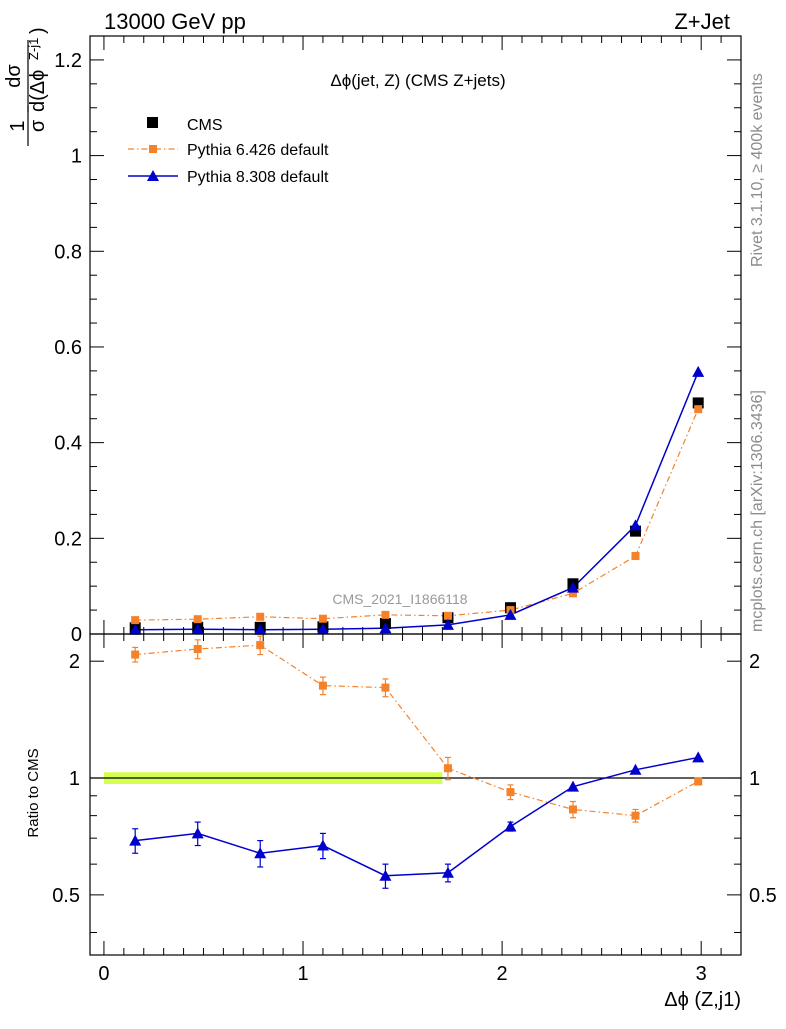 Image resolution: width=786 pixels, height=1029 pixels. What do you see at coordinates (103, 974) in the screenshot?
I see `x-tick-label: 0` at bounding box center [103, 974].